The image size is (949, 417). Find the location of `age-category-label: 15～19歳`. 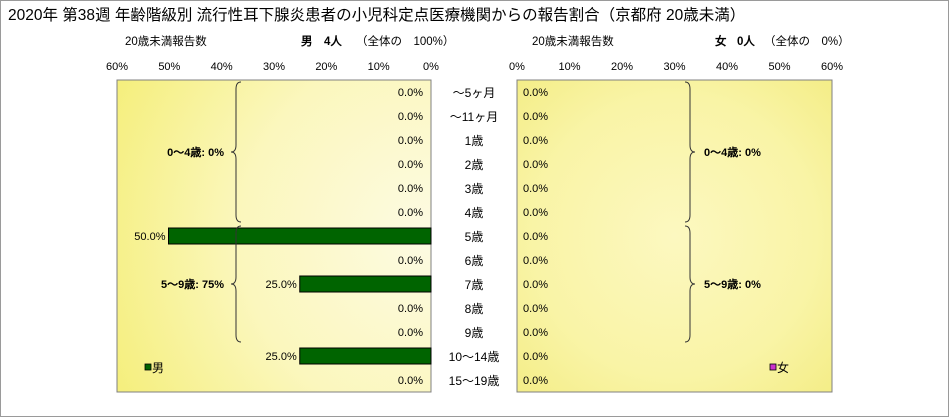

age-category-label: 15～19歳 is located at coordinates (474, 381).